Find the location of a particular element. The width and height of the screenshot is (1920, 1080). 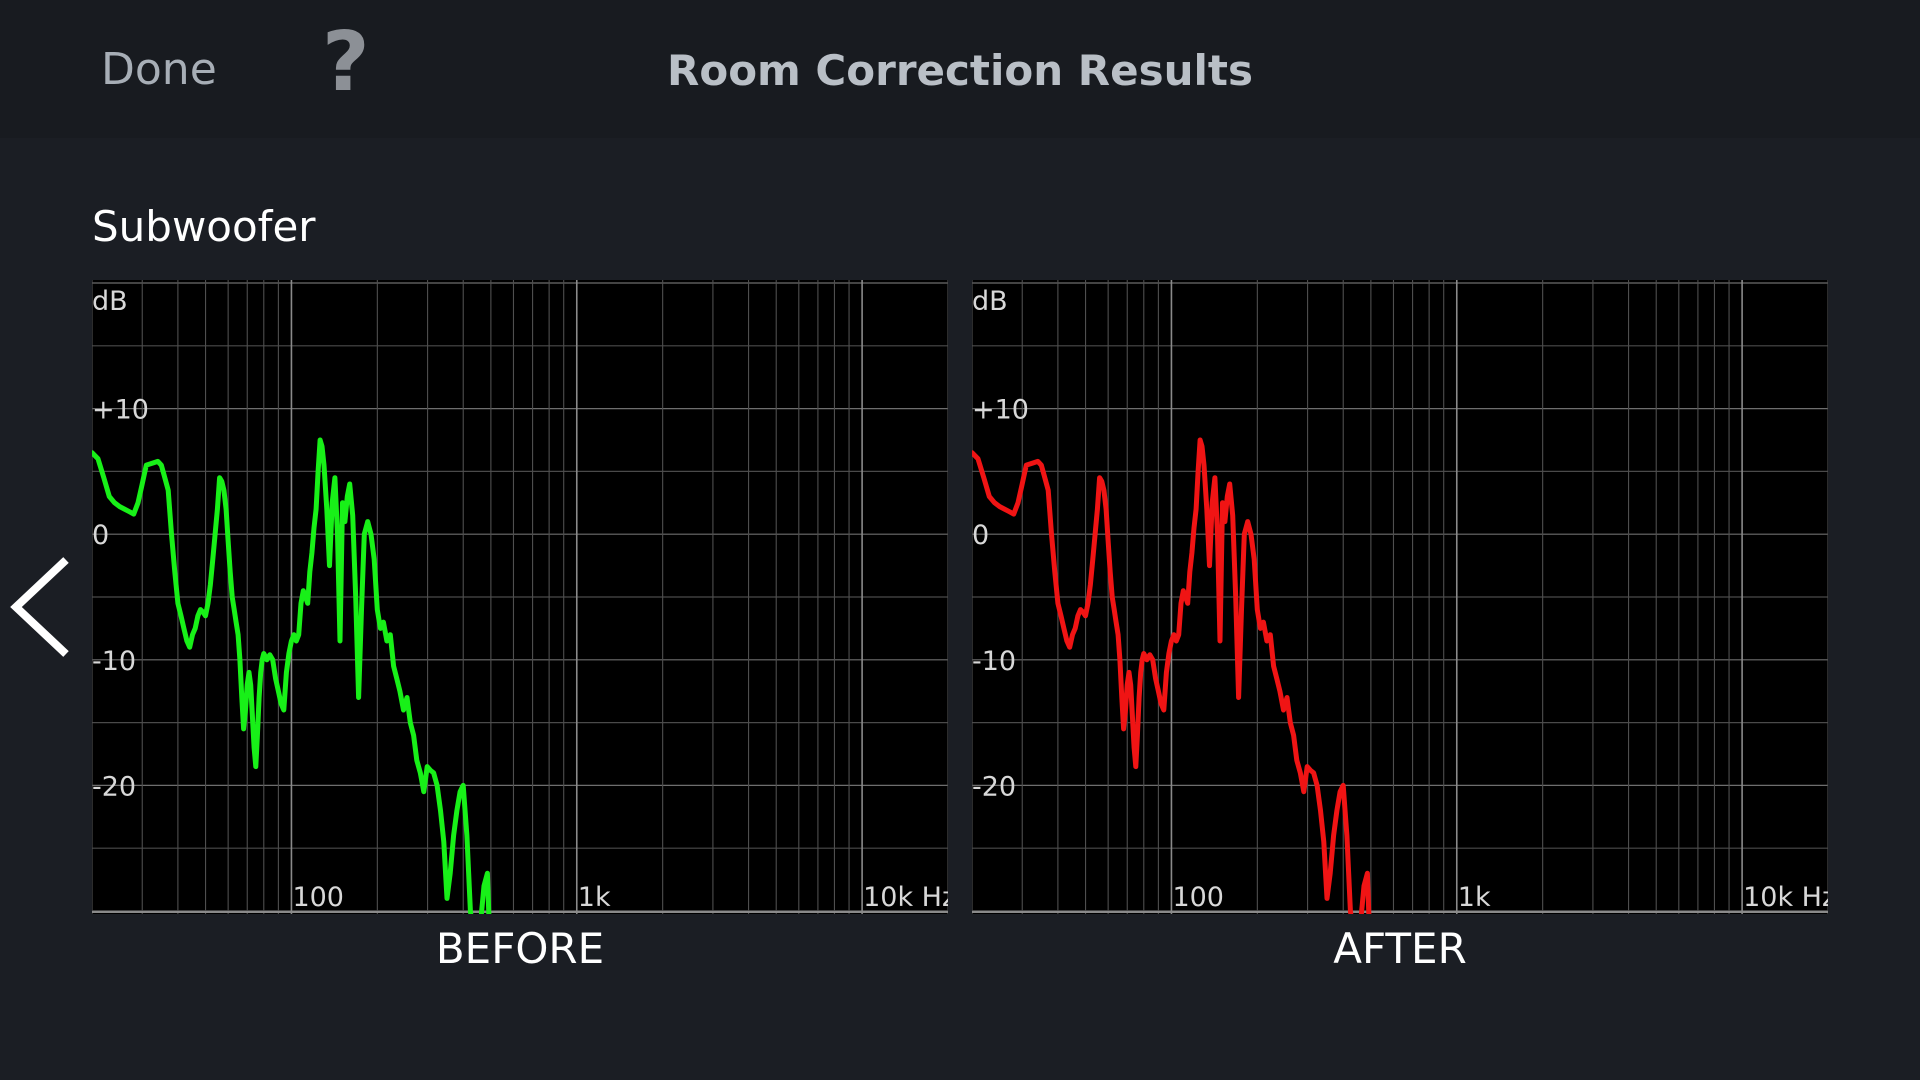

header-bar: Done ? Room Correction Results is located at coordinates (960, 69).